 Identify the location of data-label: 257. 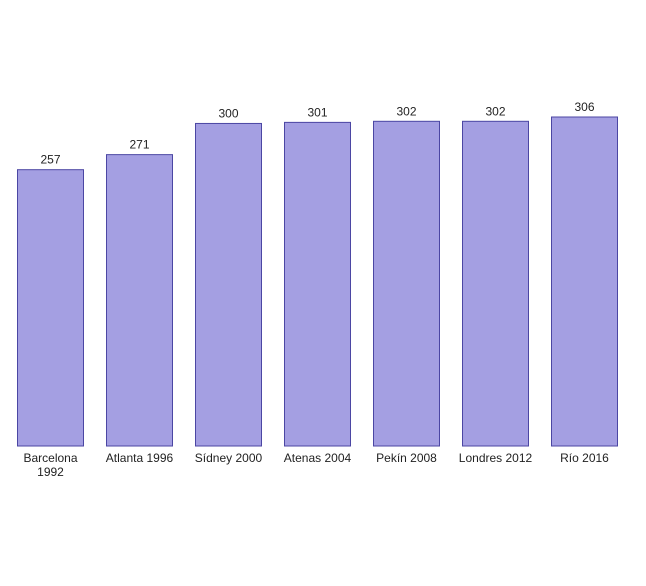
(50, 160).